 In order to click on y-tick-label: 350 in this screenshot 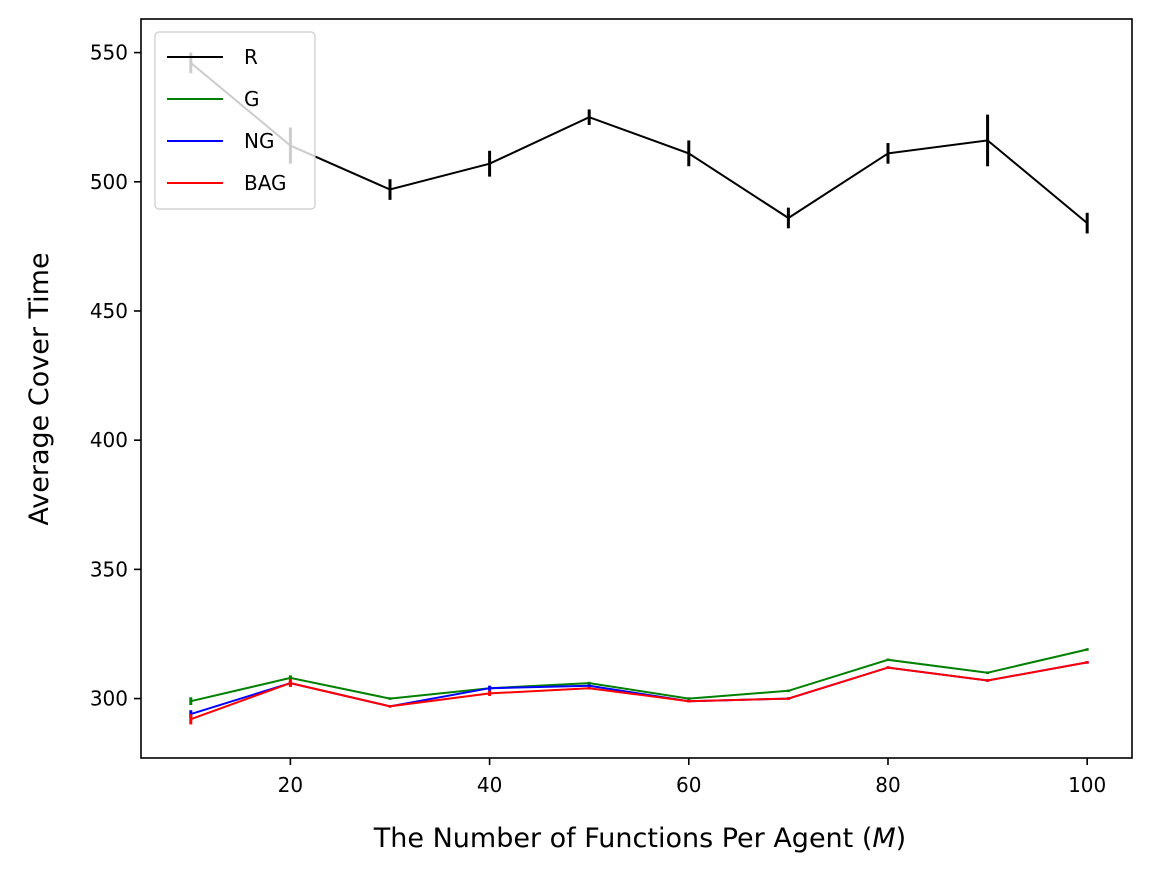, I will do `click(109, 569)`.